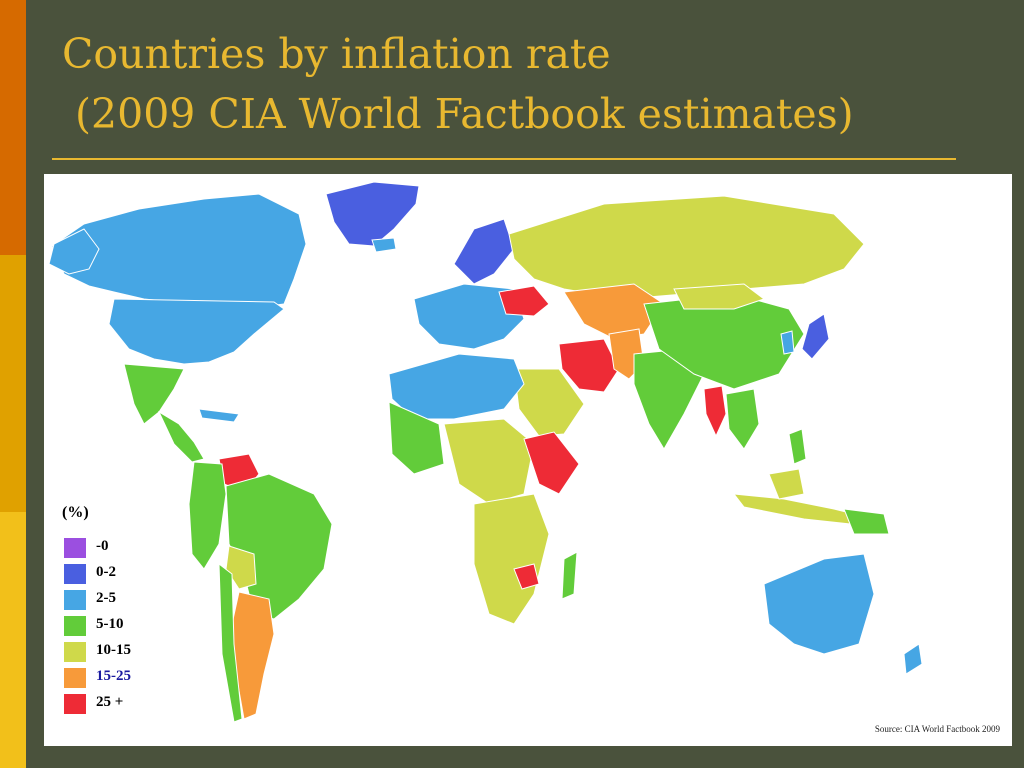  Describe the element at coordinates (181, 436) in the screenshot. I see `region-central-america` at that location.